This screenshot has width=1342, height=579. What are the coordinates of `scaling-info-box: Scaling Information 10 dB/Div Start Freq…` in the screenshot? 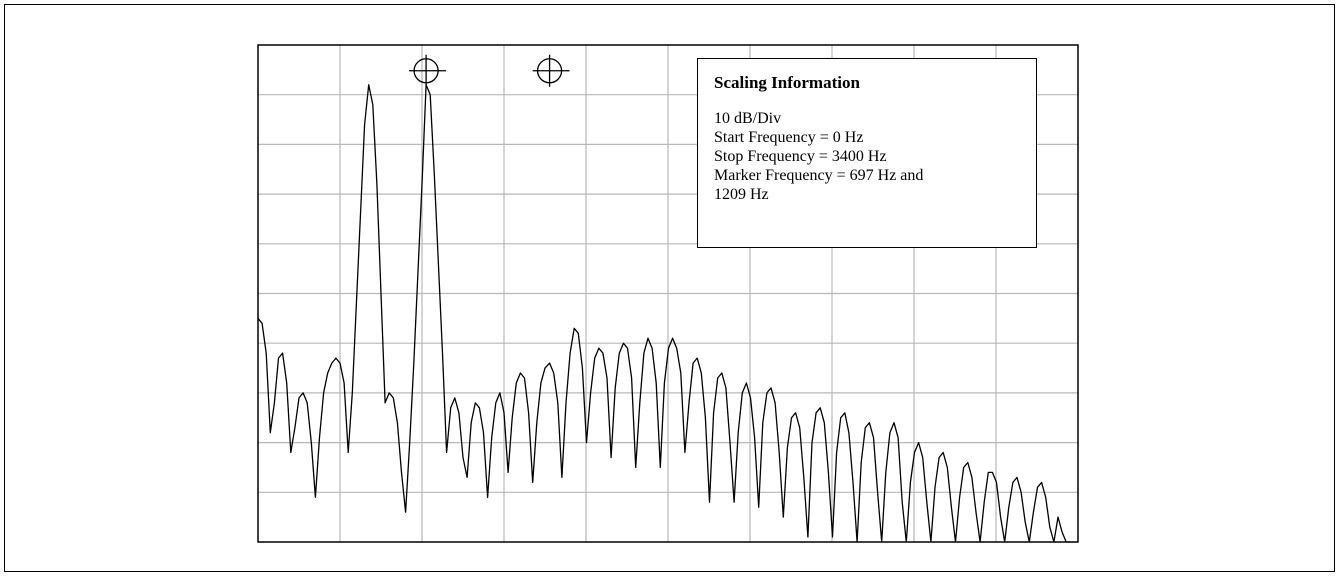 It's located at (867, 153).